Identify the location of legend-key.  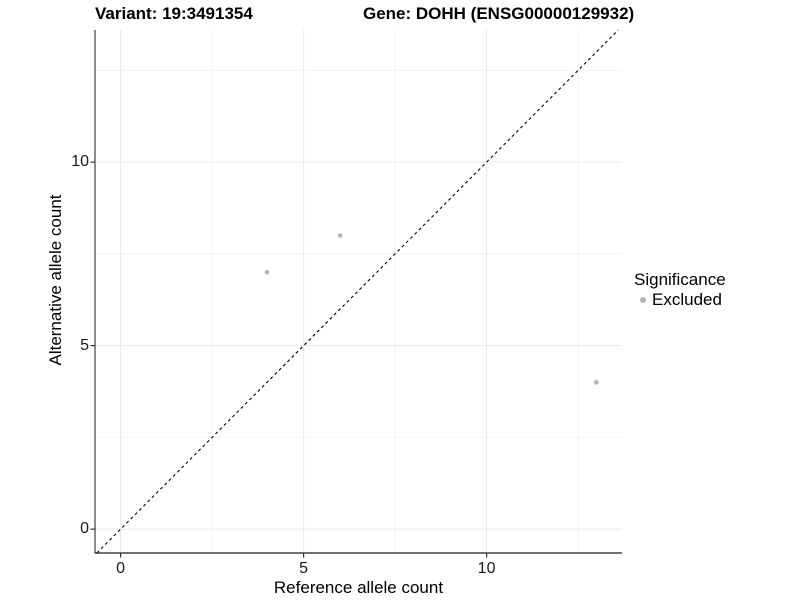
(643, 299).